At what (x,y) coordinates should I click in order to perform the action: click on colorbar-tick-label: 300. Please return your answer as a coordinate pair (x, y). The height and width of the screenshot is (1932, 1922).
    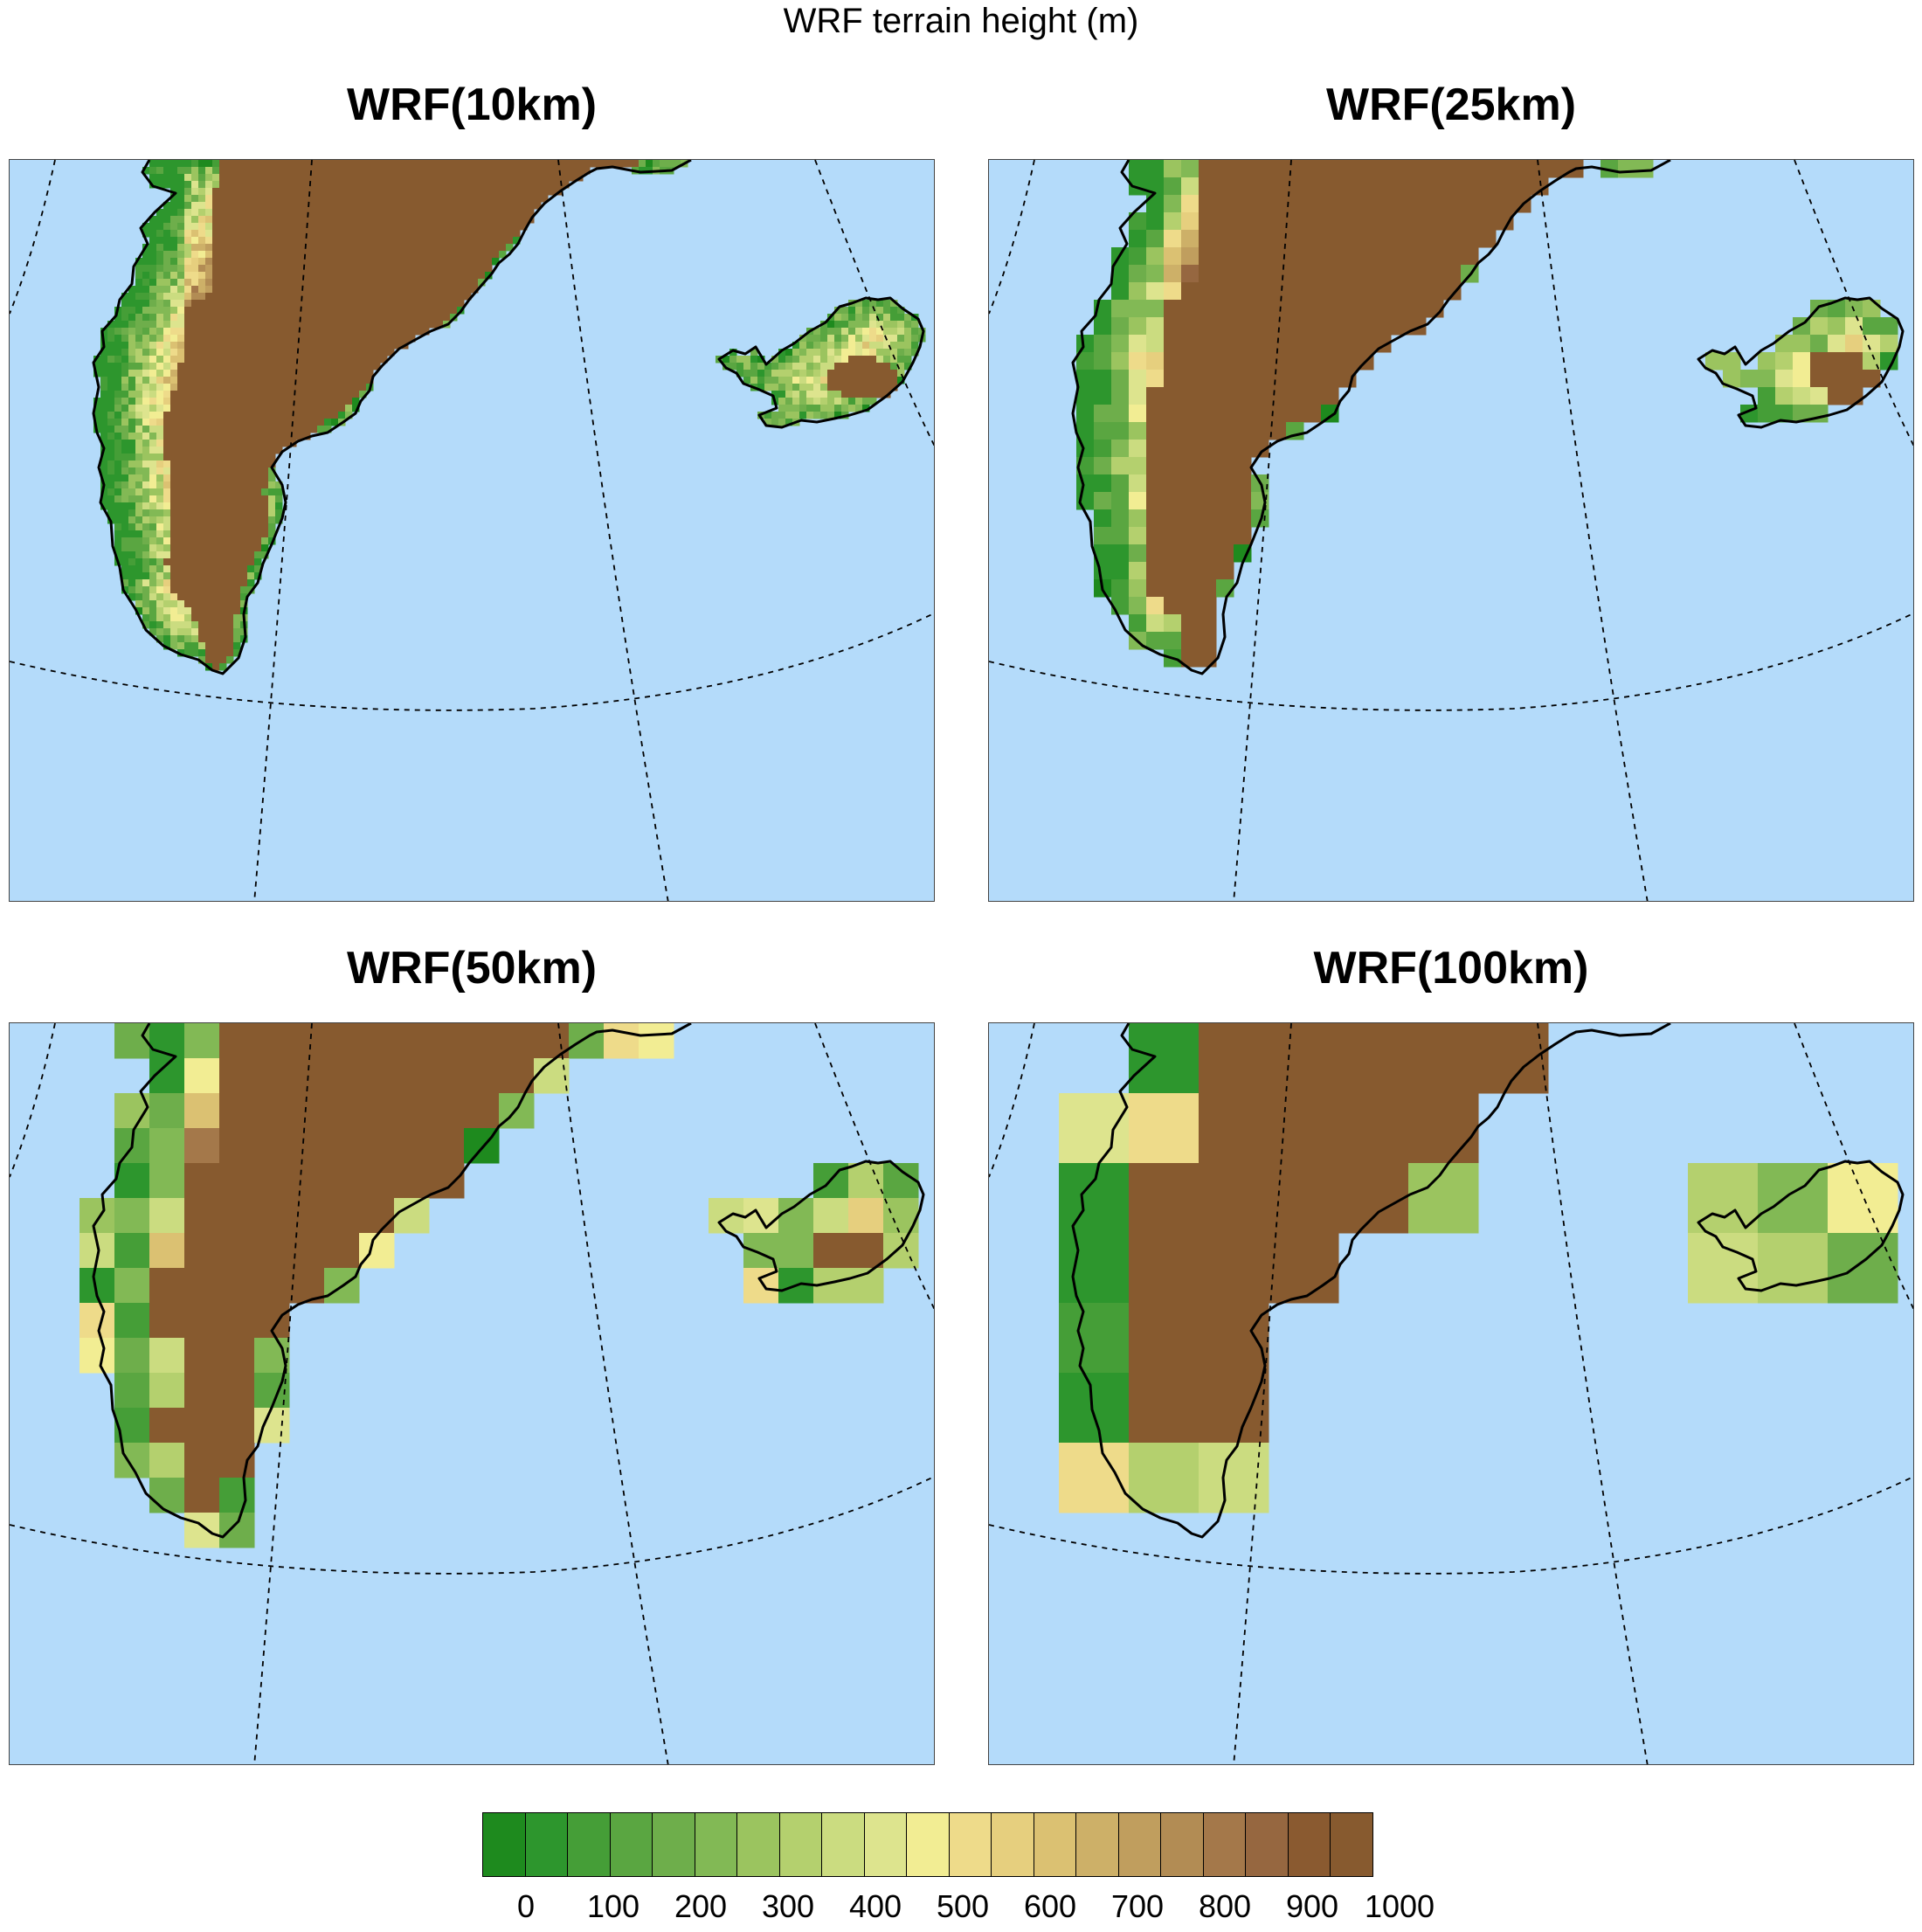
    Looking at the image, I should click on (788, 1906).